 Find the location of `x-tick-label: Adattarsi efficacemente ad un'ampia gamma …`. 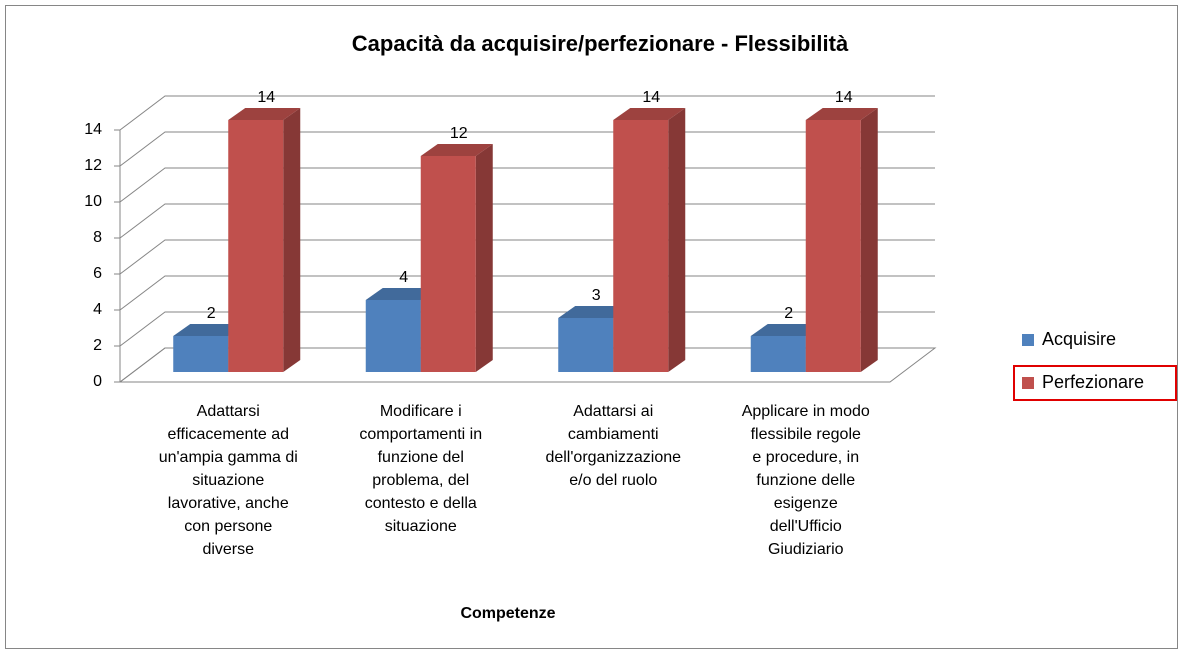

x-tick-label: Adattarsi efficacemente ad un'ampia gamma … is located at coordinates (228, 480).